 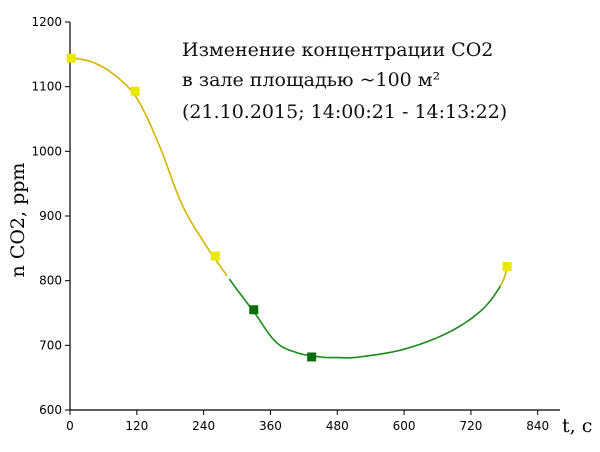 What do you see at coordinates (46, 22) in the screenshot?
I see `y-tick-label: 1200` at bounding box center [46, 22].